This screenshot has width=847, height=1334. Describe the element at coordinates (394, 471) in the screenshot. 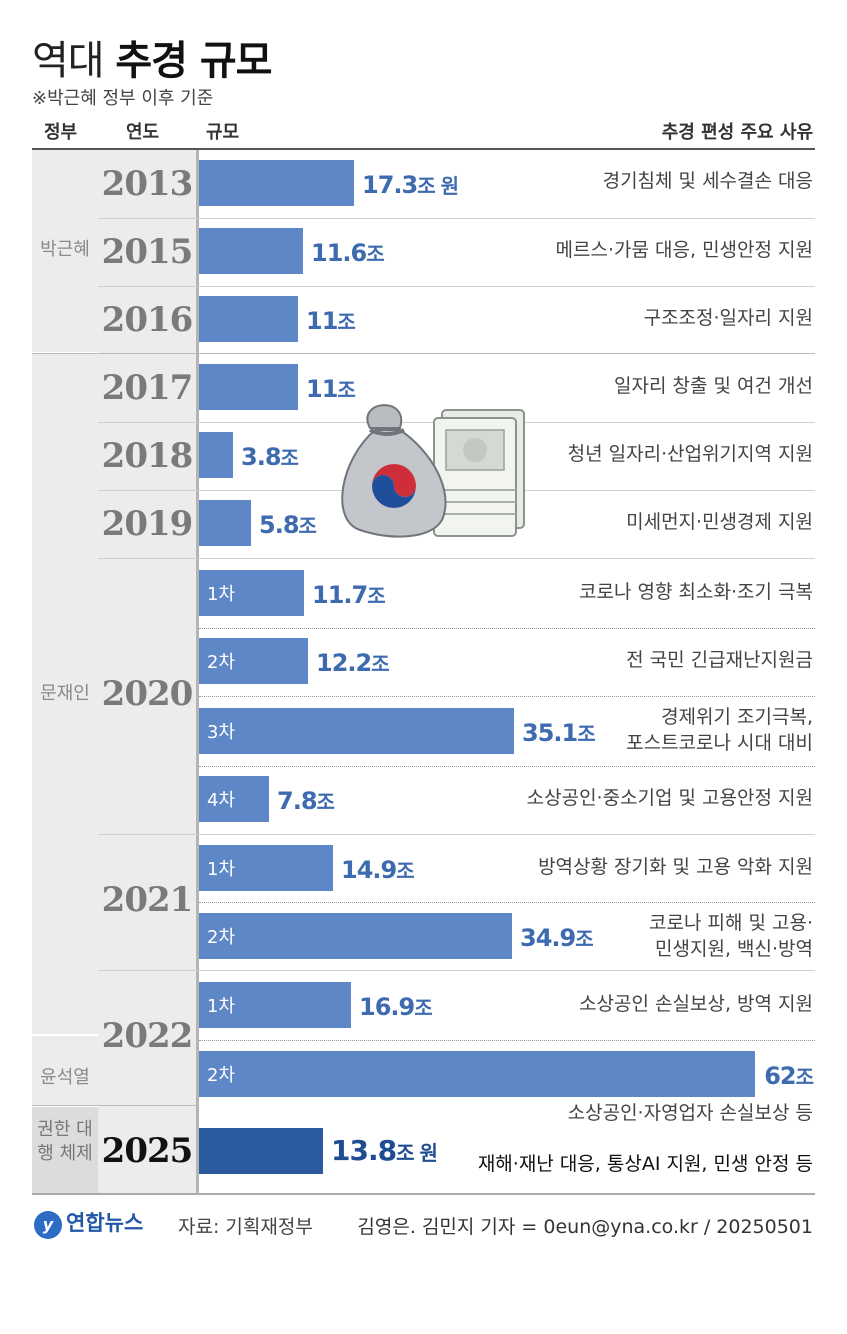

I see `money-bag-icon` at that location.